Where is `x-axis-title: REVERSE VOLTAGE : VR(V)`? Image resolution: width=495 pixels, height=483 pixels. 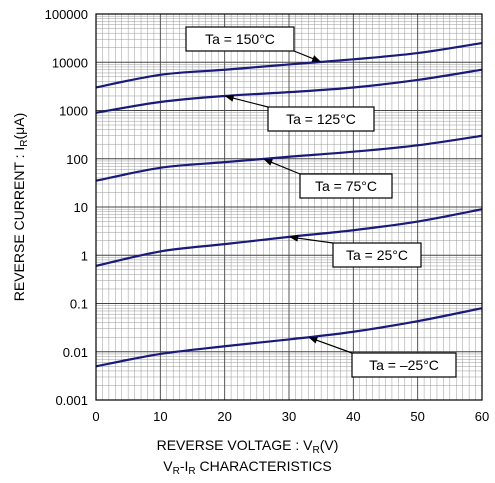 x-axis-title: REVERSE VOLTAGE : VR(V) is located at coordinates (247, 446).